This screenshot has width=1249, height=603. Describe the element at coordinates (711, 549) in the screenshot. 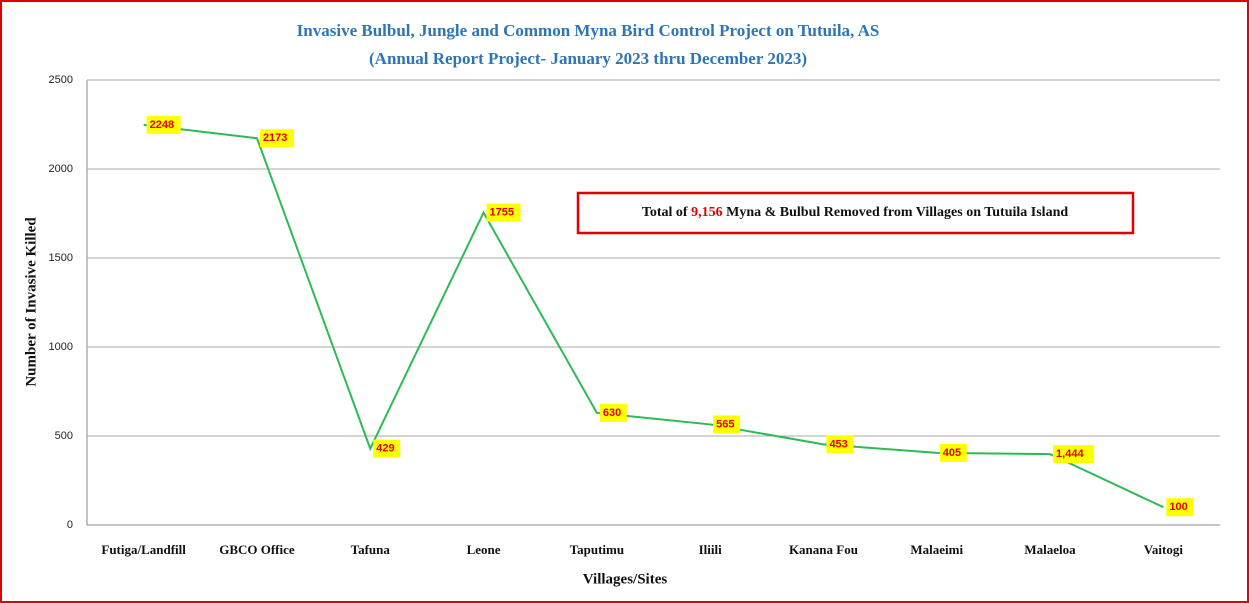

I see `x-tick-label: Iliili` at that location.